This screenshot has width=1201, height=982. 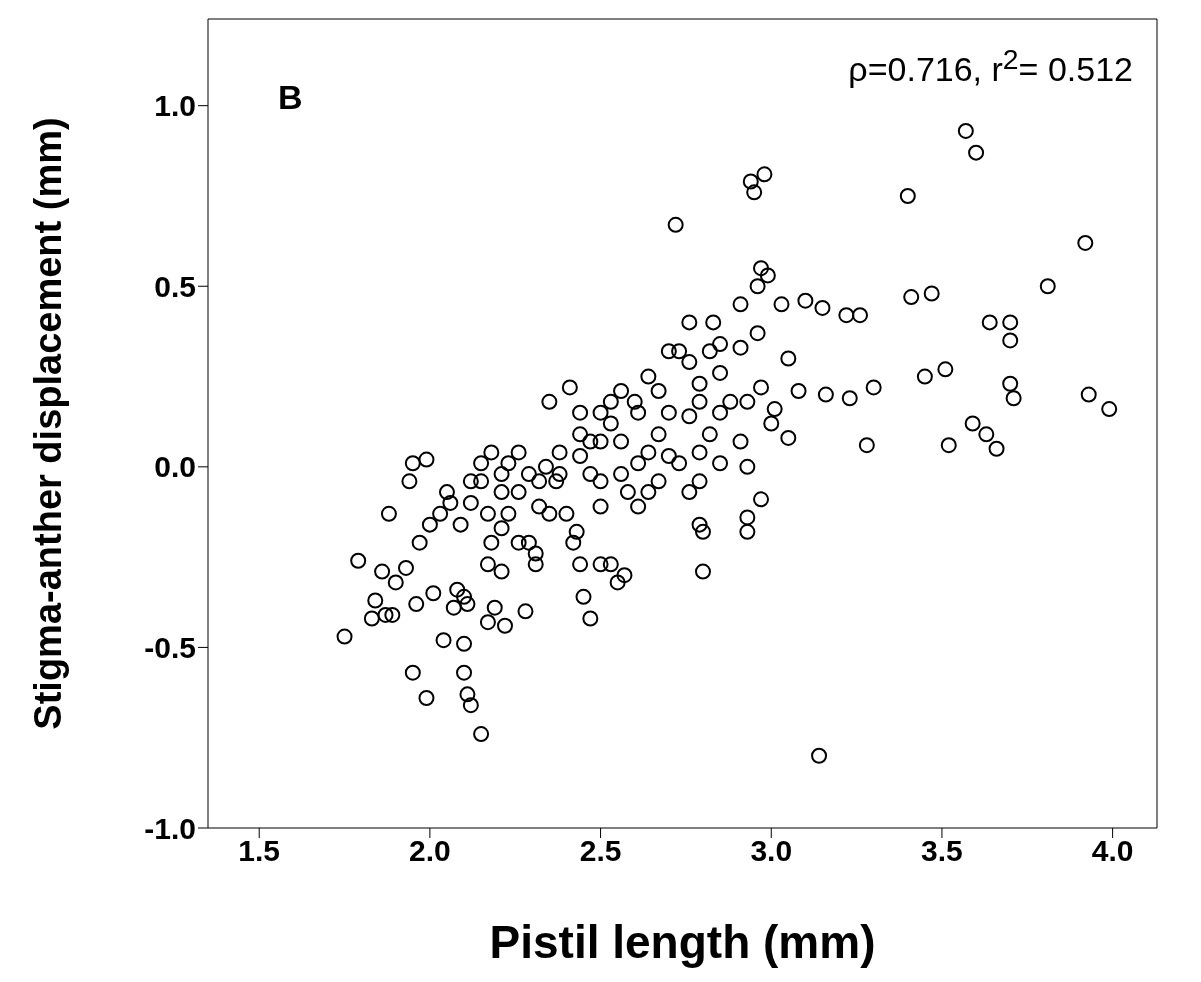 What do you see at coordinates (48, 423) in the screenshot?
I see `y-axis-title: Stigma-anther displacement (mm)` at bounding box center [48, 423].